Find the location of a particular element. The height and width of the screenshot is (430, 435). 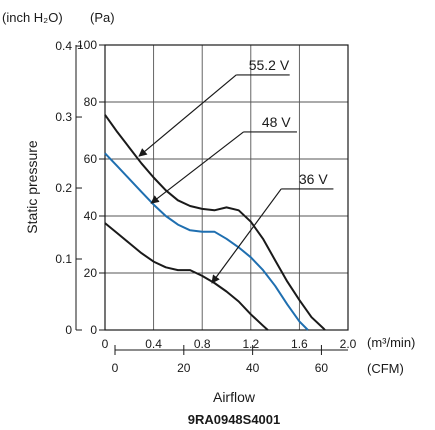

callout-label: 55.2 V is located at coordinates (269, 65).